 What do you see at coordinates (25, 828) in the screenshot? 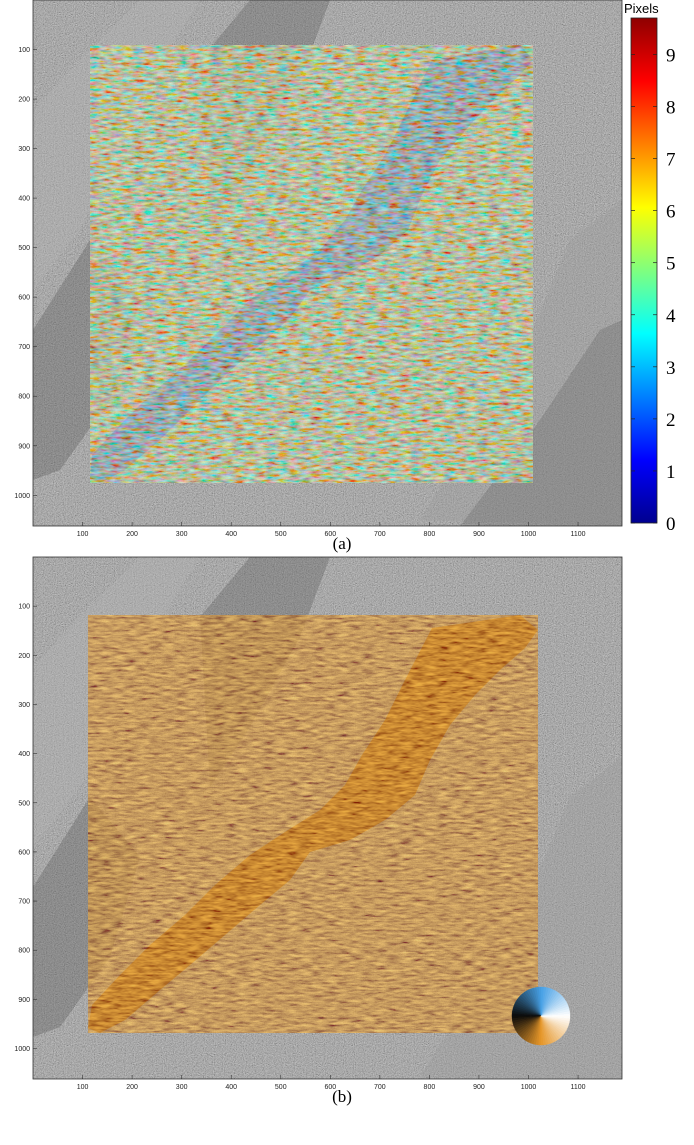
I see `panel-b-y-axis: 100 200 300 400 500 600 700 800 900 1000` at bounding box center [25, 828].